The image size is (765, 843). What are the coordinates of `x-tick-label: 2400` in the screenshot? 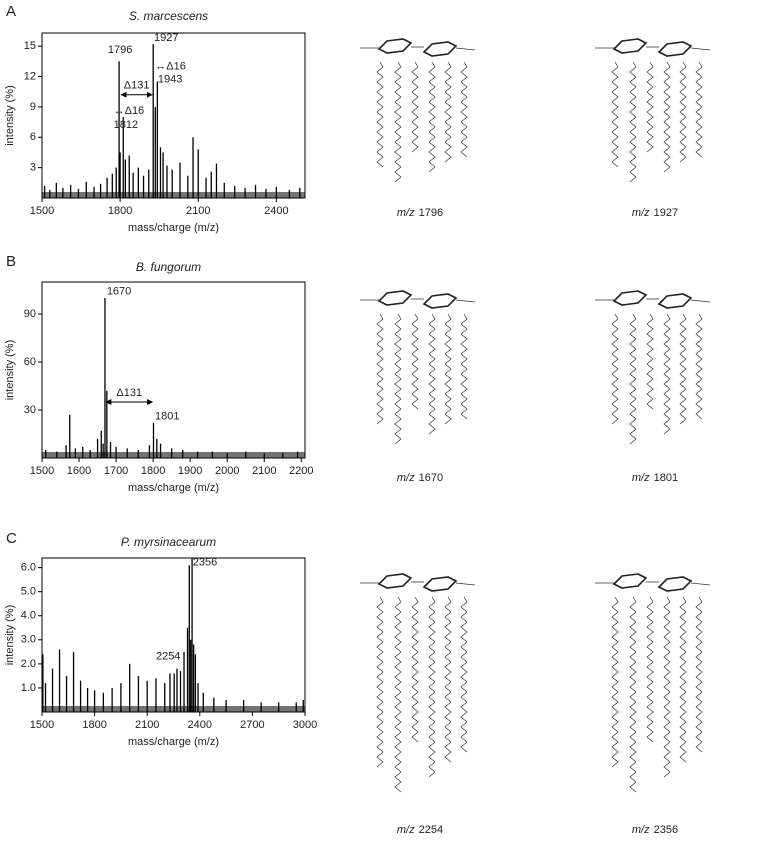 It's located at (276, 211).